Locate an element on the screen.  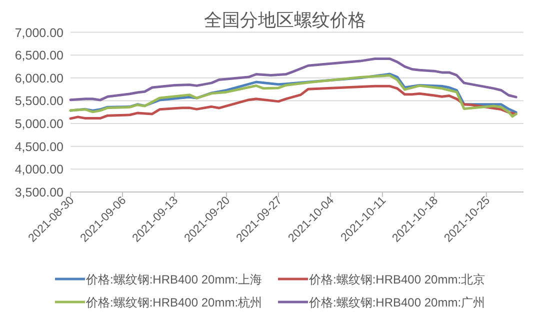
chart-title: 全国分地区螺纹价格 is located at coordinates (285, 20).